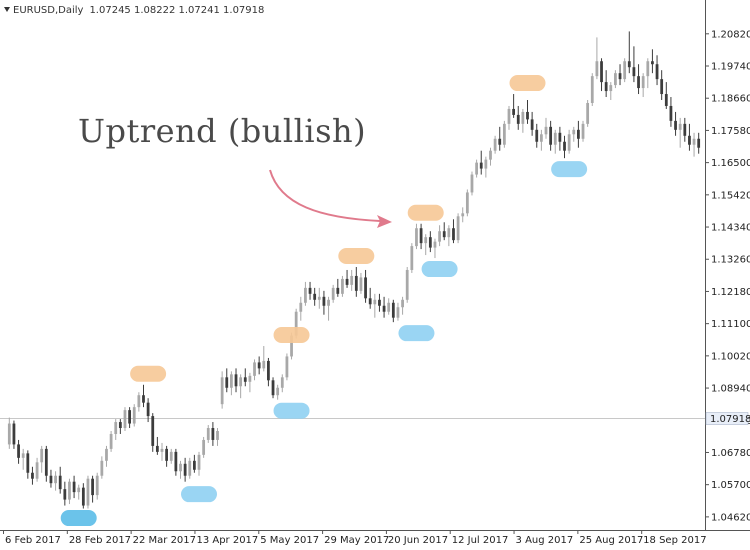  I want to click on current-price-label: 1.07918, so click(730, 419).